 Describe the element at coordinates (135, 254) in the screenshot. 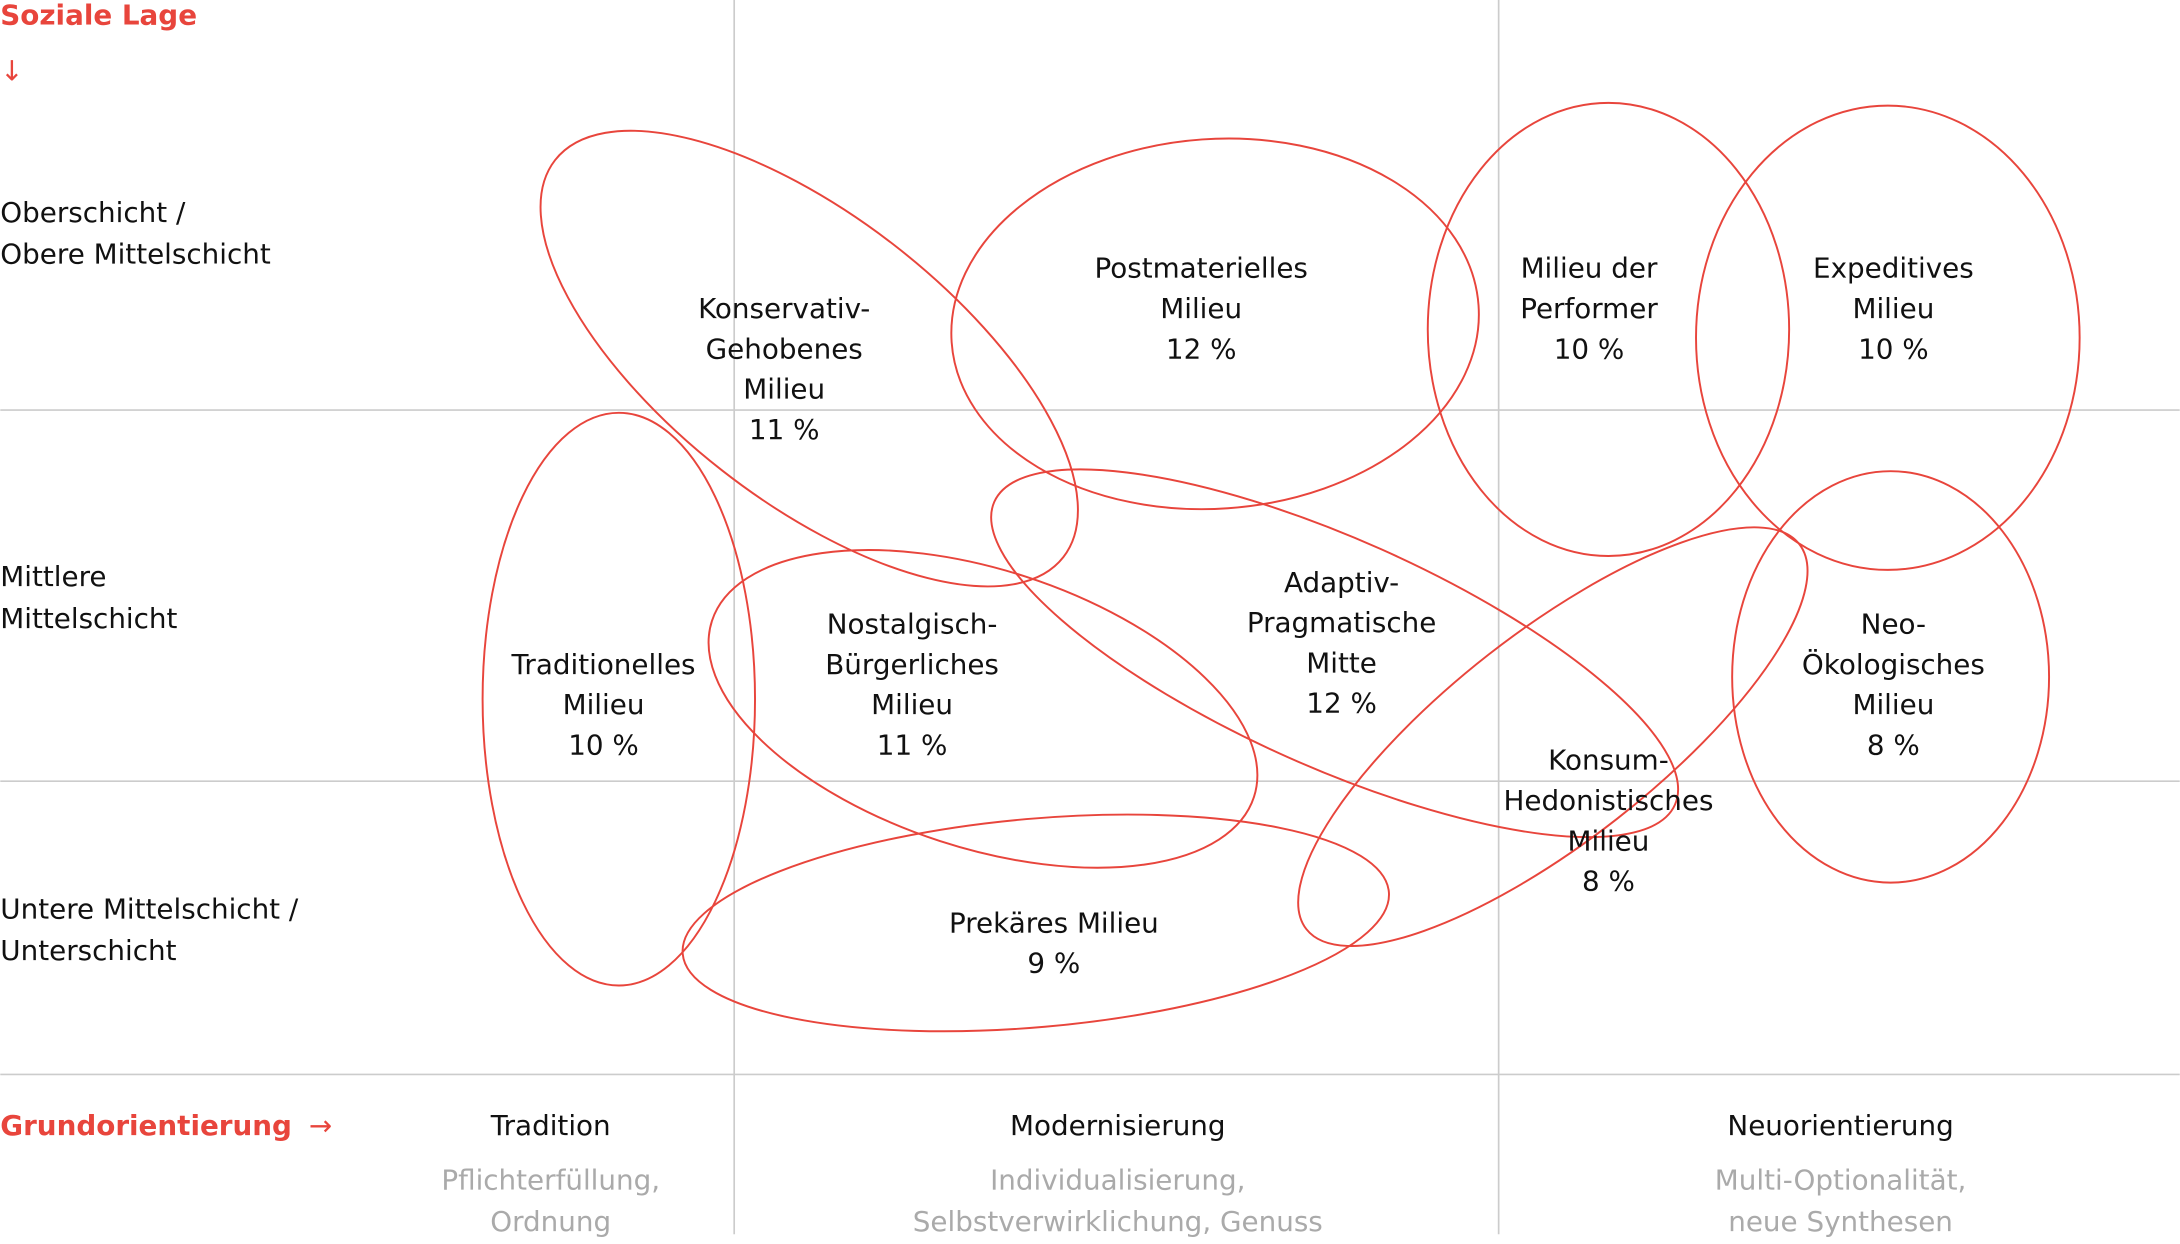

I see `row-label: Obere Mittelschicht` at that location.